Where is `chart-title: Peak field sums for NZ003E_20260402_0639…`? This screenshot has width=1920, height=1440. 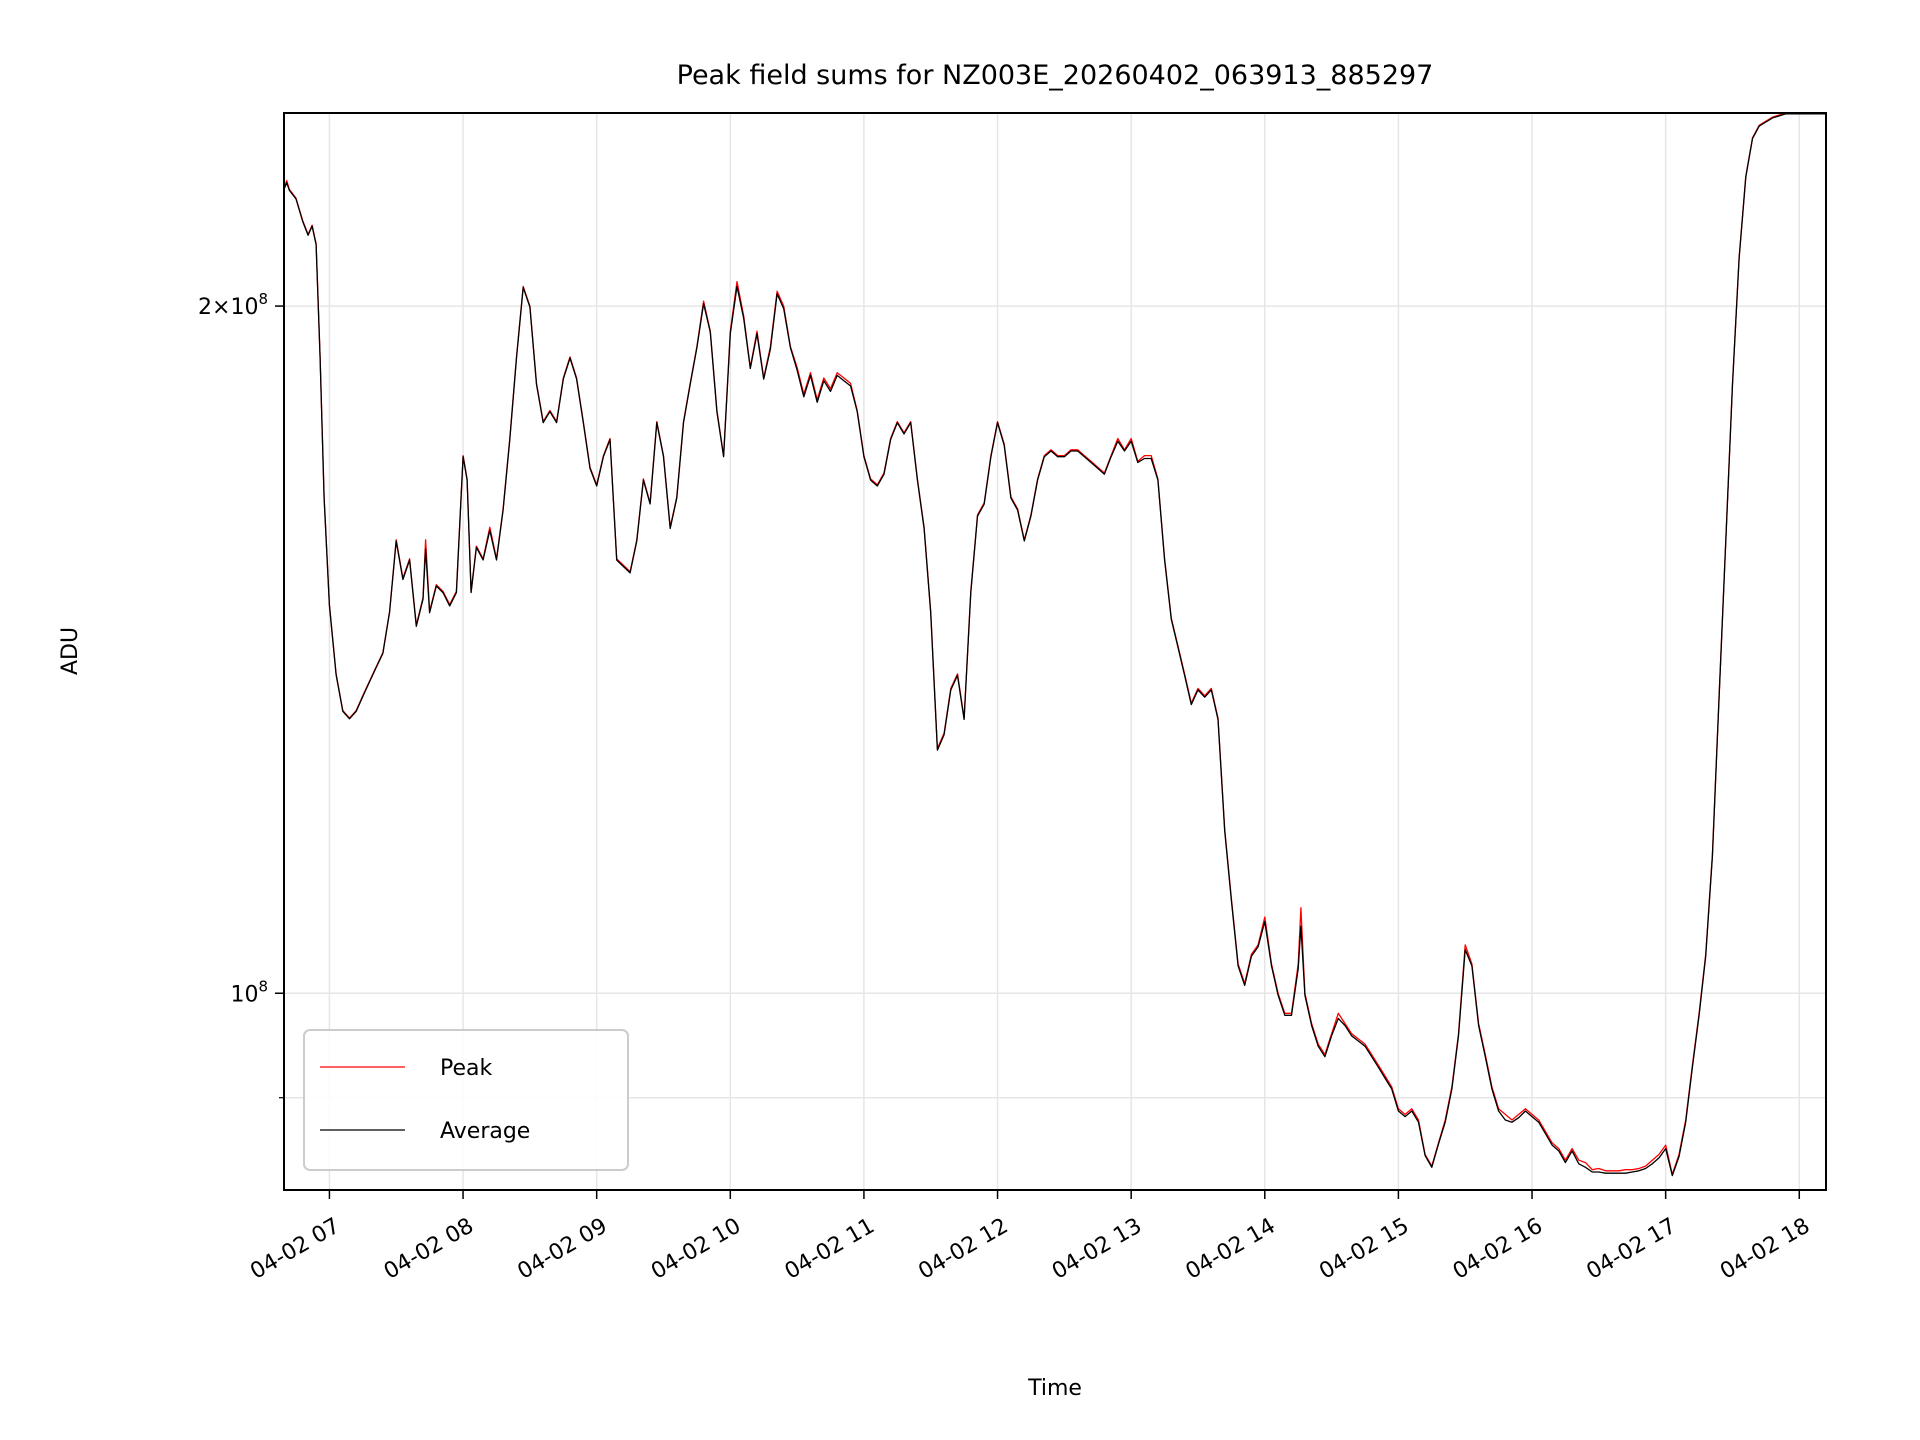 chart-title: Peak field sums for NZ003E_20260402_0639… is located at coordinates (1055, 75).